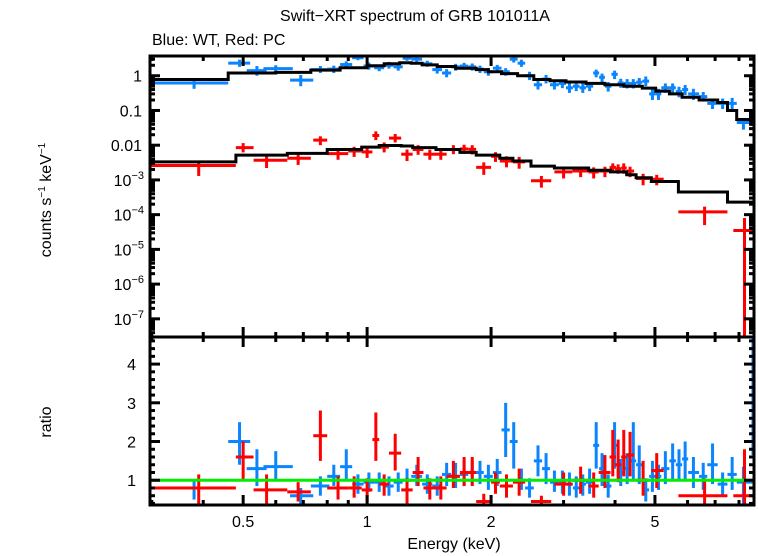 Image resolution: width=758 pixels, height=556 pixels. I want to click on y-tick-label: 10⁻⁶, so click(129, 284).